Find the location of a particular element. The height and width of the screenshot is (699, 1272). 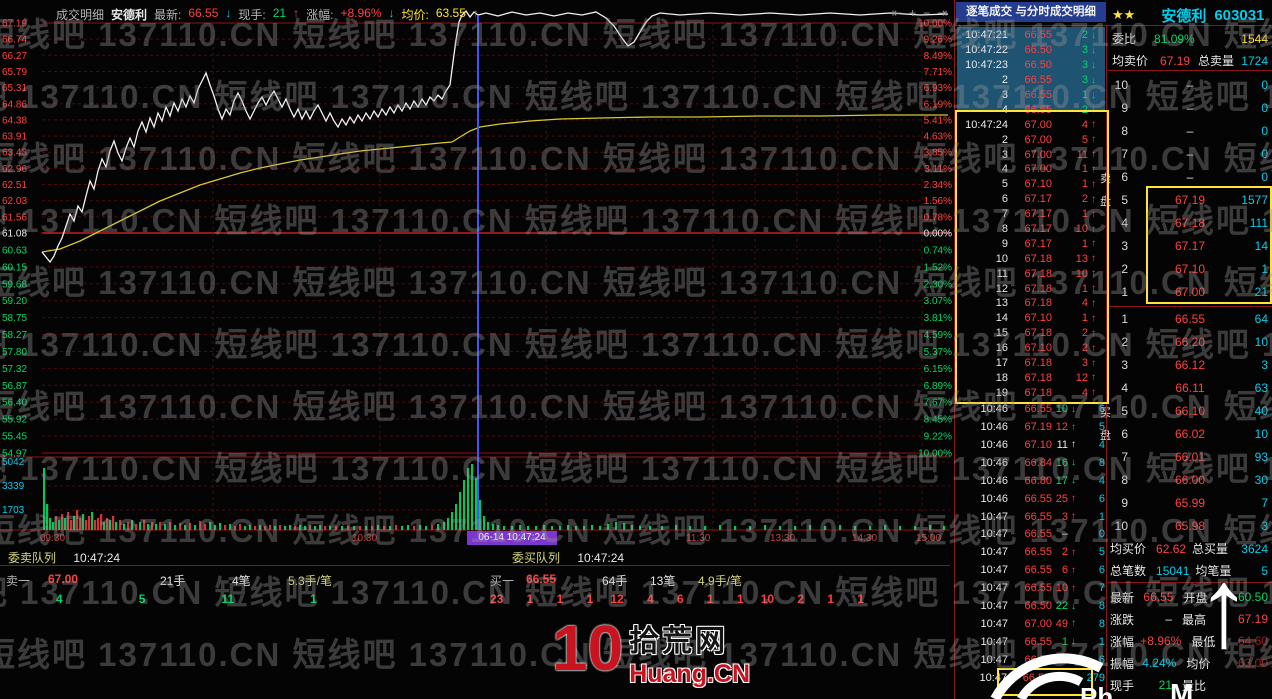

tick-row: 10:47 66.55– 0 is located at coordinates (1032, 535).